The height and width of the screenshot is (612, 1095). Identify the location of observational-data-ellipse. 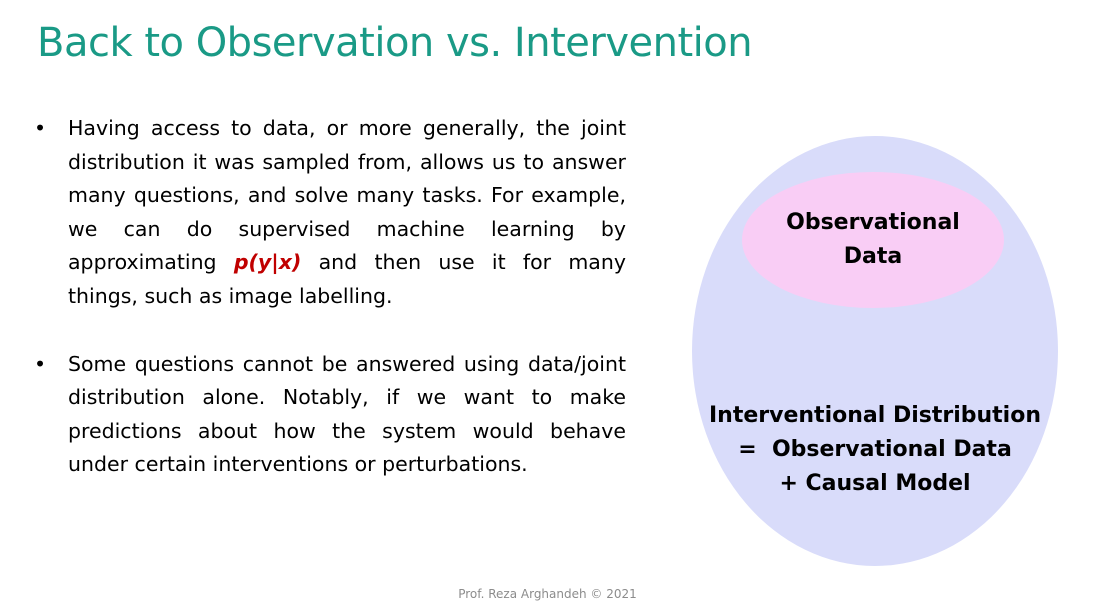
(873, 240).